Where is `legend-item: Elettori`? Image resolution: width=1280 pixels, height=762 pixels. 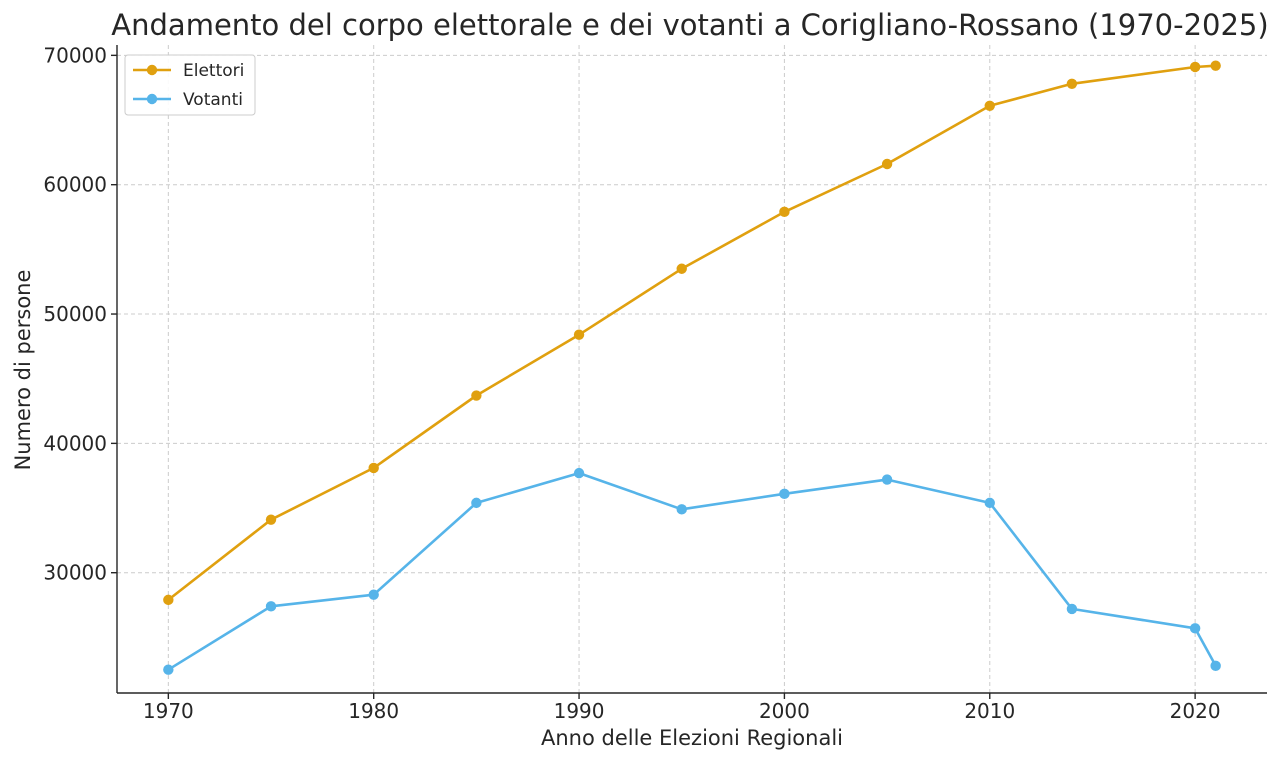
legend-item: Elettori is located at coordinates (188, 71).